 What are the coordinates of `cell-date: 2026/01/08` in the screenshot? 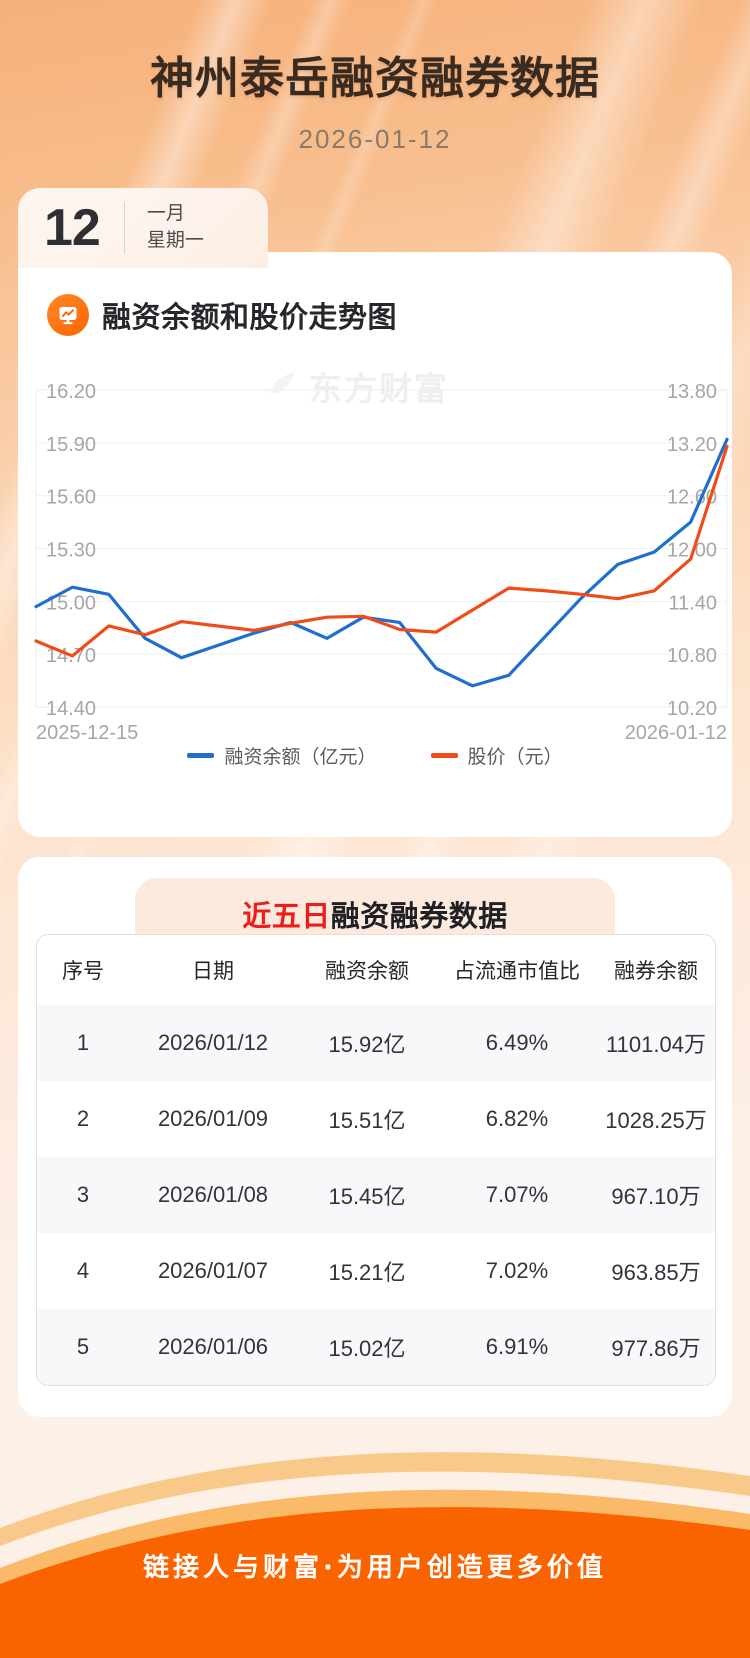 It's located at (213, 1194).